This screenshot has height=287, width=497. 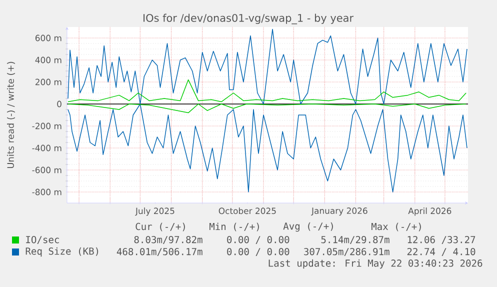 I want to click on y-tick-label: -200 m, so click(x=47, y=126).